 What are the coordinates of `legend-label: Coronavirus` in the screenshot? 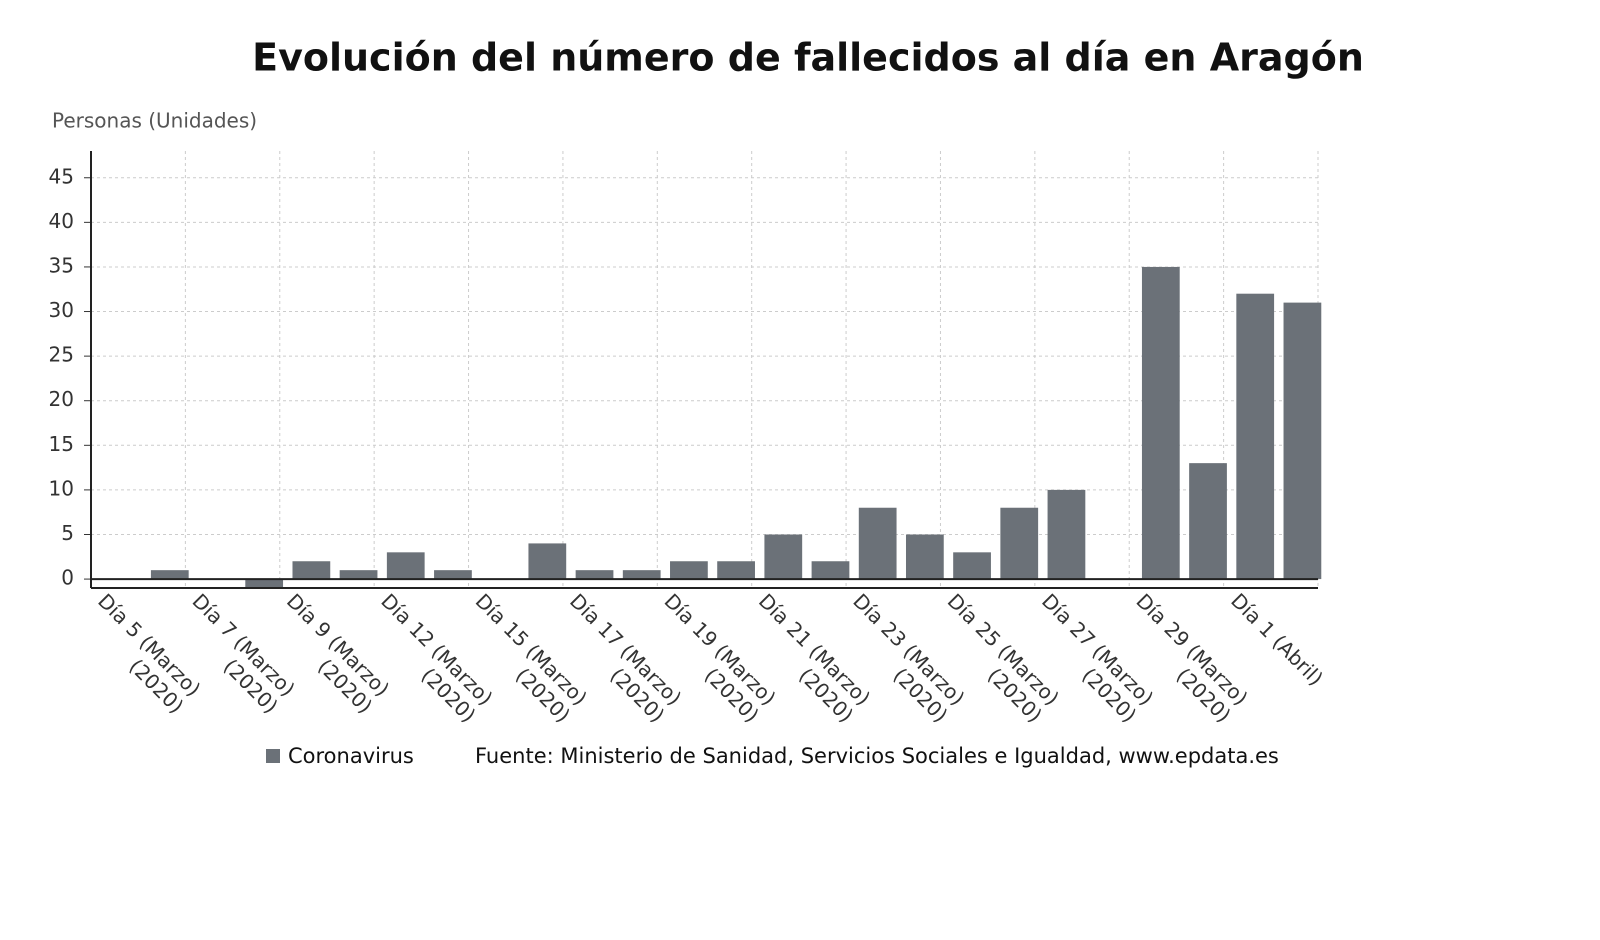 It's located at (351, 756).